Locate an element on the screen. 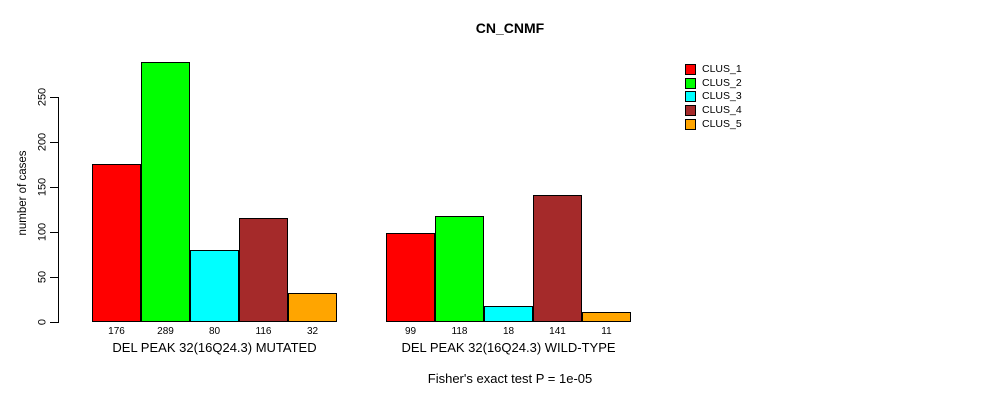  bar-value-label: 32 is located at coordinates (312, 331).